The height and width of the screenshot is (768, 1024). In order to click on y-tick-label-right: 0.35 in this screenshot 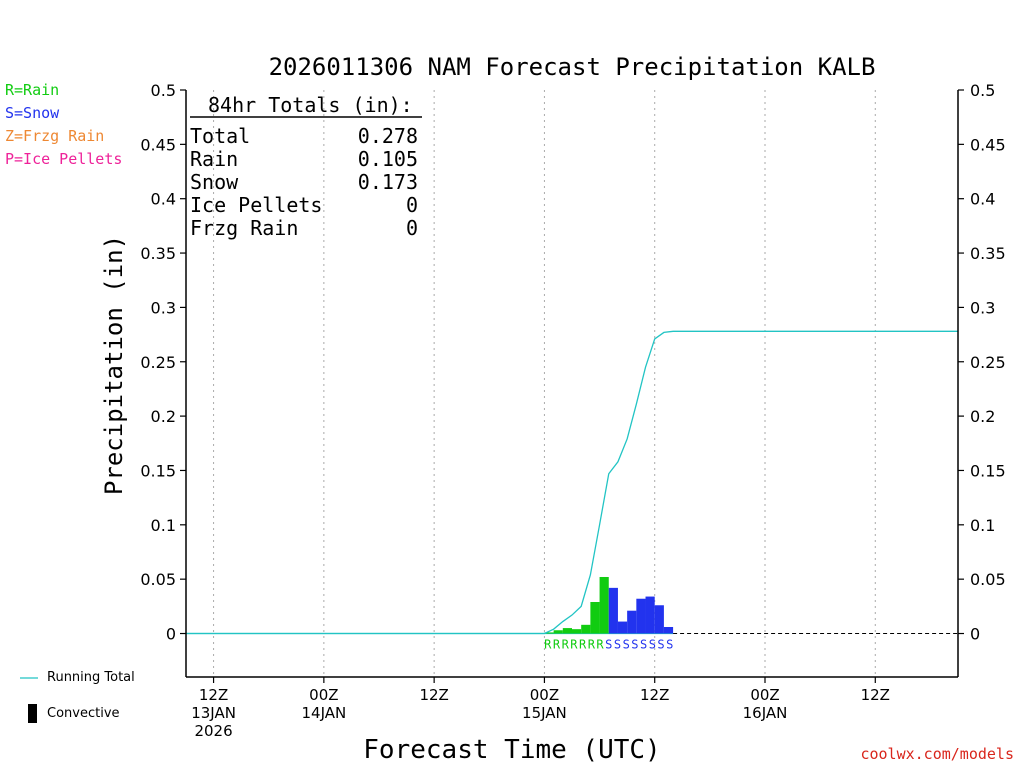, I will do `click(988, 253)`.